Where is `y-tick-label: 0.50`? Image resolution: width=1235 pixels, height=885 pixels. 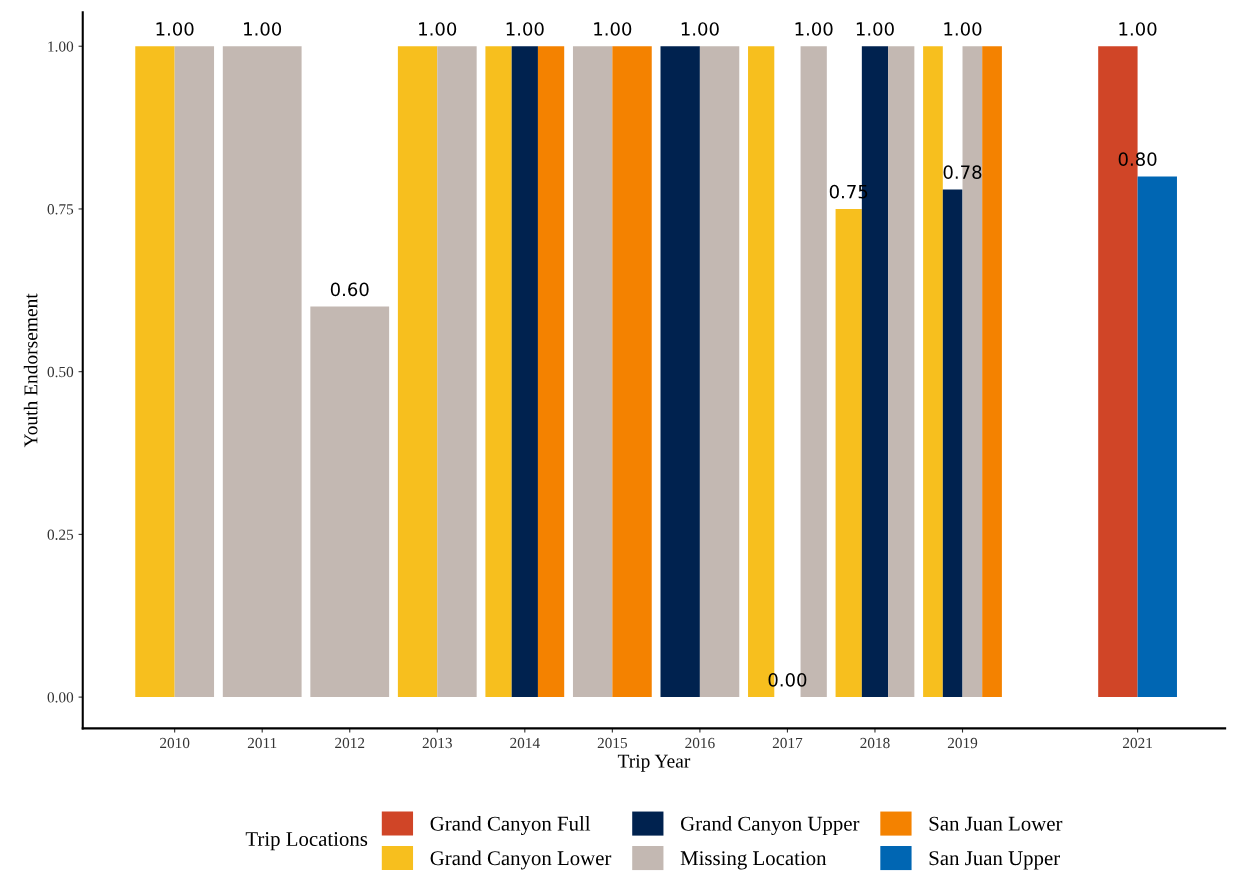 y-tick-label: 0.50 is located at coordinates (60, 372).